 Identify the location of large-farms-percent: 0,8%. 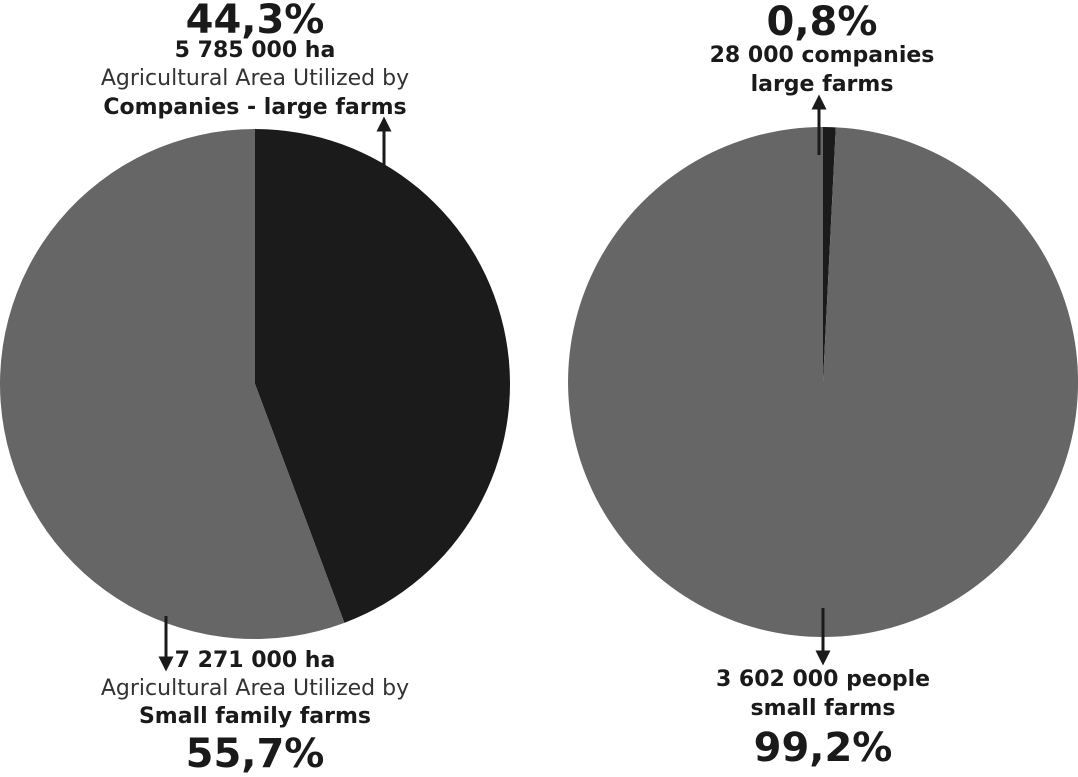
(822, 22).